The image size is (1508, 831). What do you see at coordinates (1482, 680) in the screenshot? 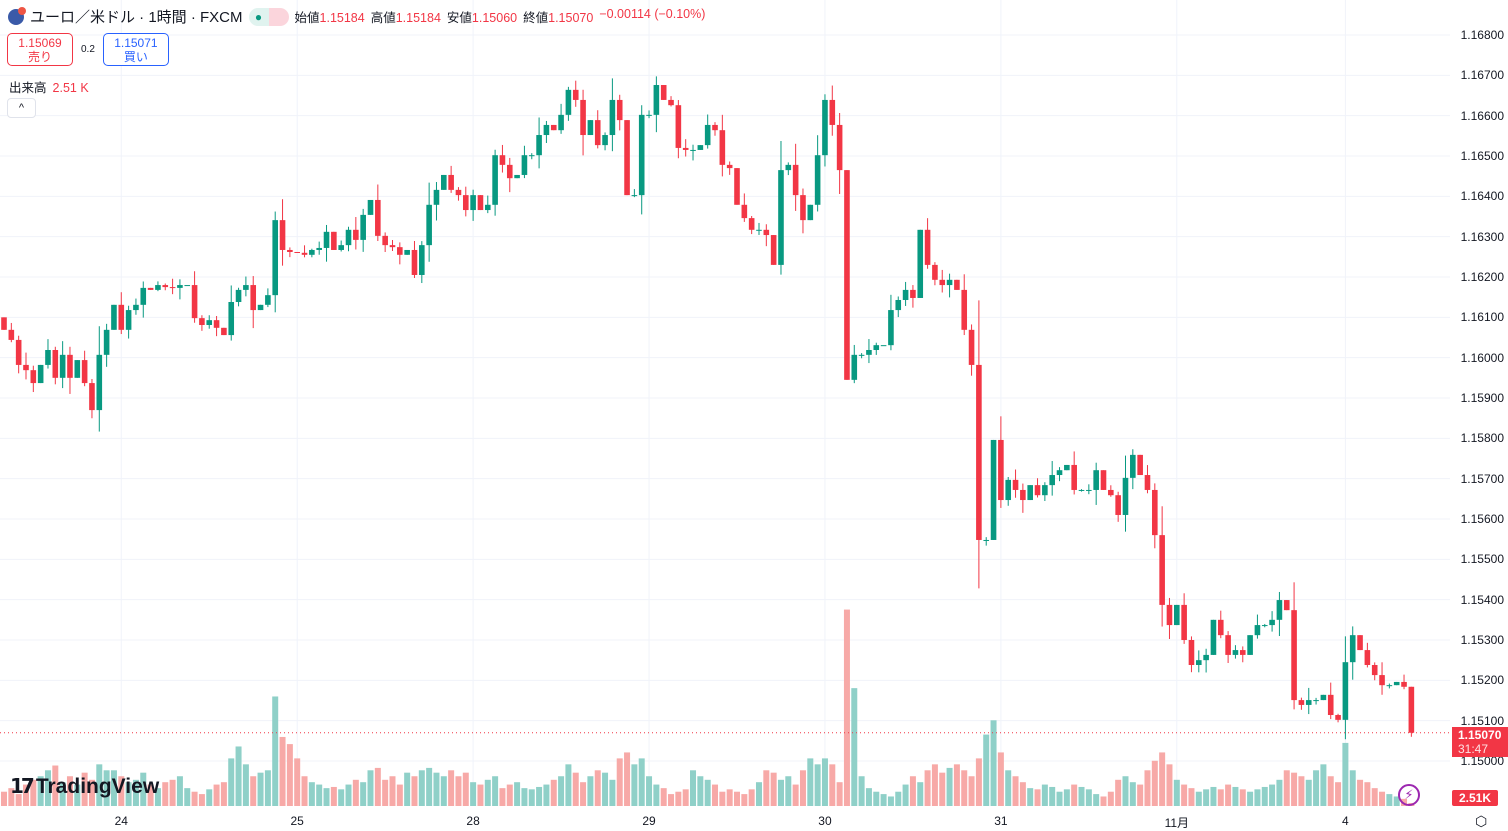
I see `y-tick-label: 1.15200` at bounding box center [1482, 680].